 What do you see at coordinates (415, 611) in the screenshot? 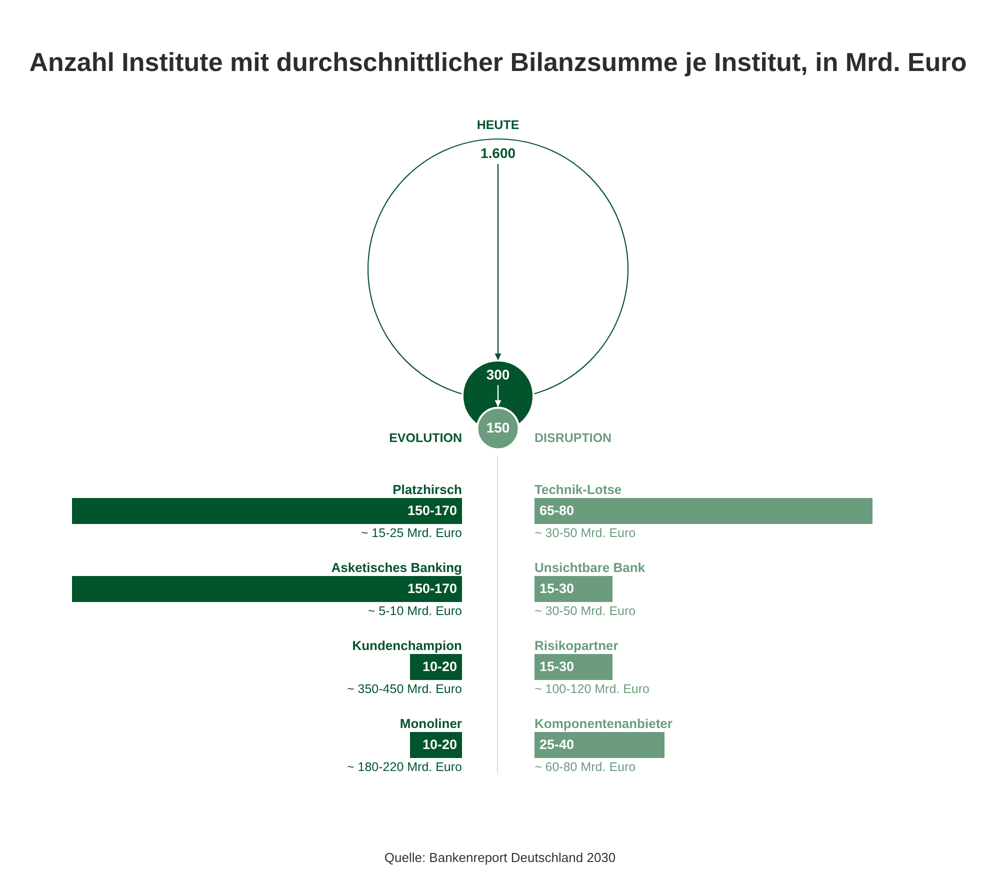
I see `annotation: ~ 5-10 Mrd. Euro` at bounding box center [415, 611].